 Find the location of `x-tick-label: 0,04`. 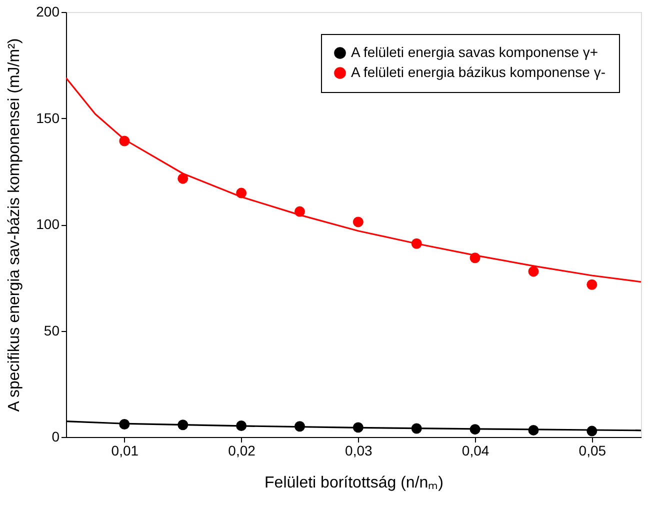

x-tick-label: 0,04 is located at coordinates (476, 450).